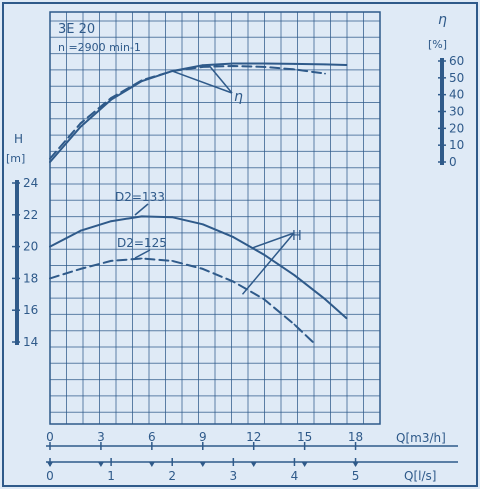 The height and width of the screenshot is (489, 480). What do you see at coordinates (50, 437) in the screenshot?
I see `flow-m3h-tick-label: 0` at bounding box center [50, 437].